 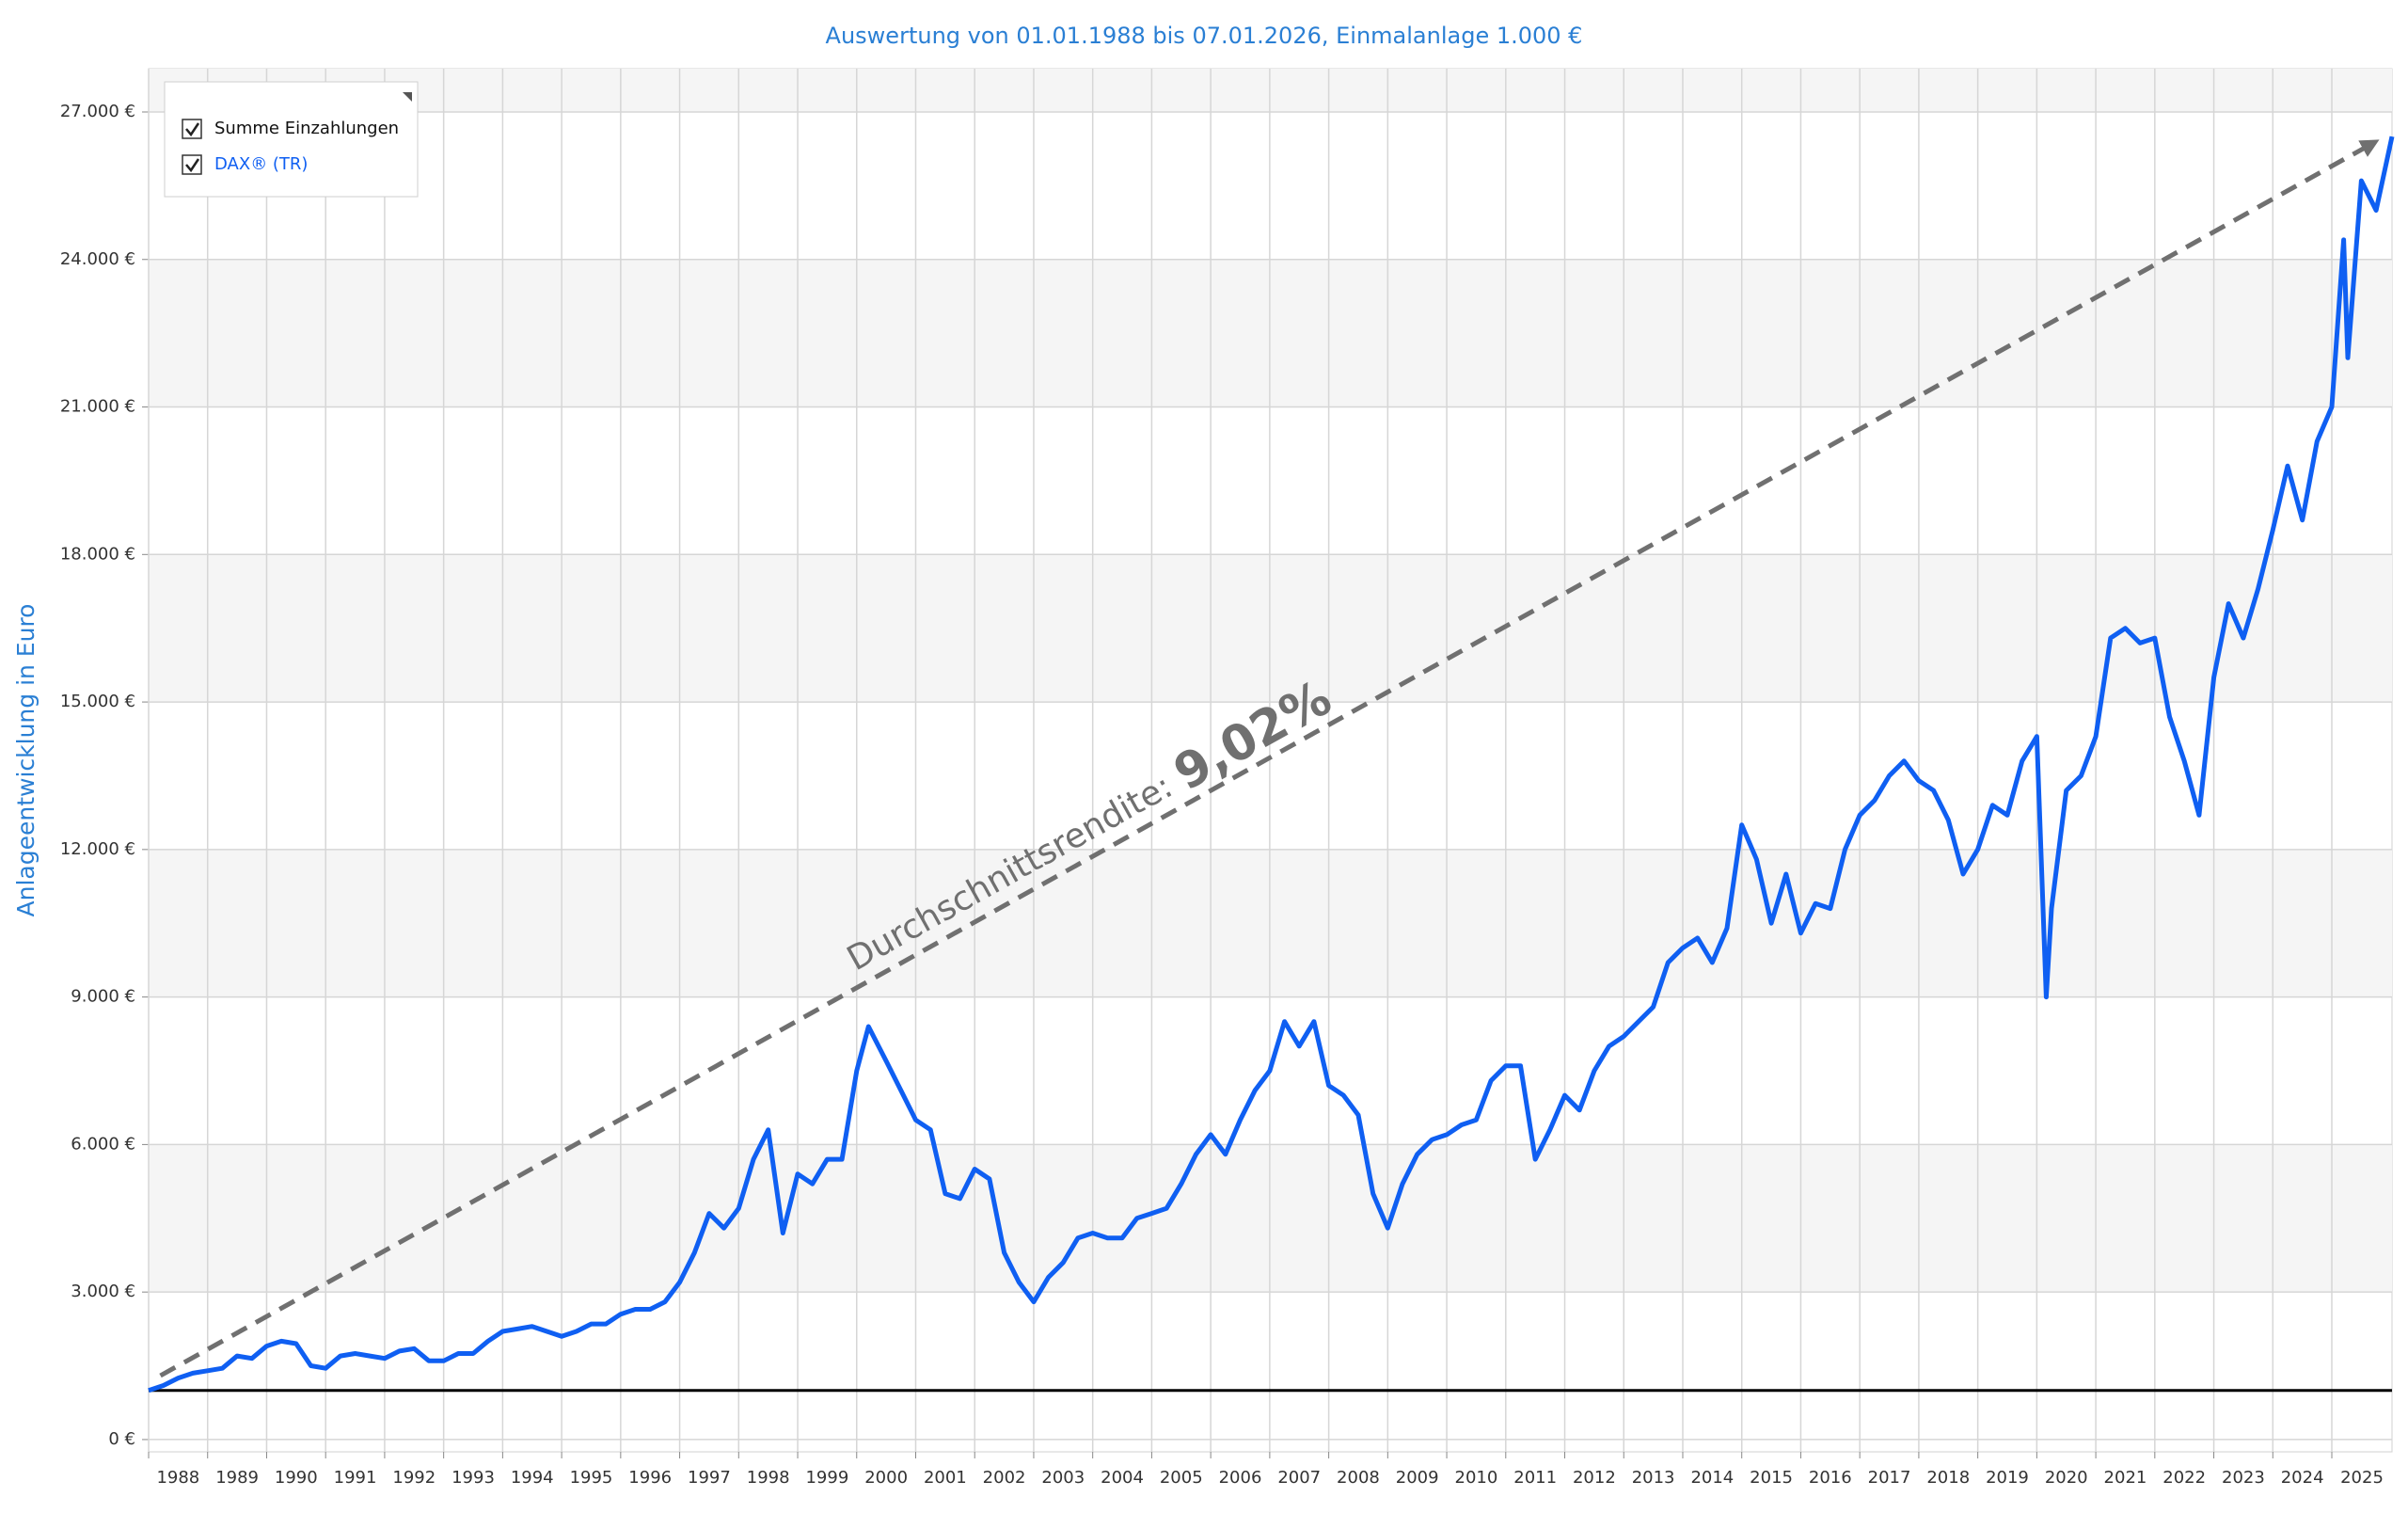 I want to click on x-tick-label: 1990, so click(x=296, y=1478).